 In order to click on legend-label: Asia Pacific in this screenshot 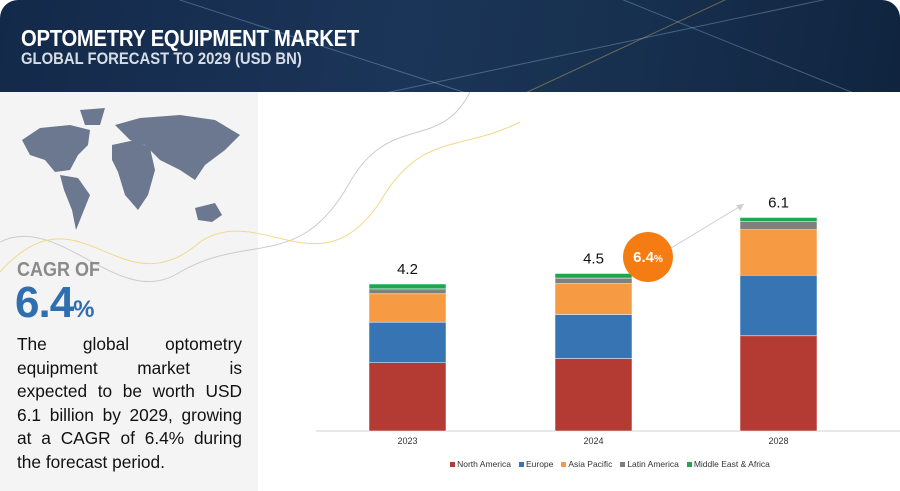, I will do `click(590, 464)`.